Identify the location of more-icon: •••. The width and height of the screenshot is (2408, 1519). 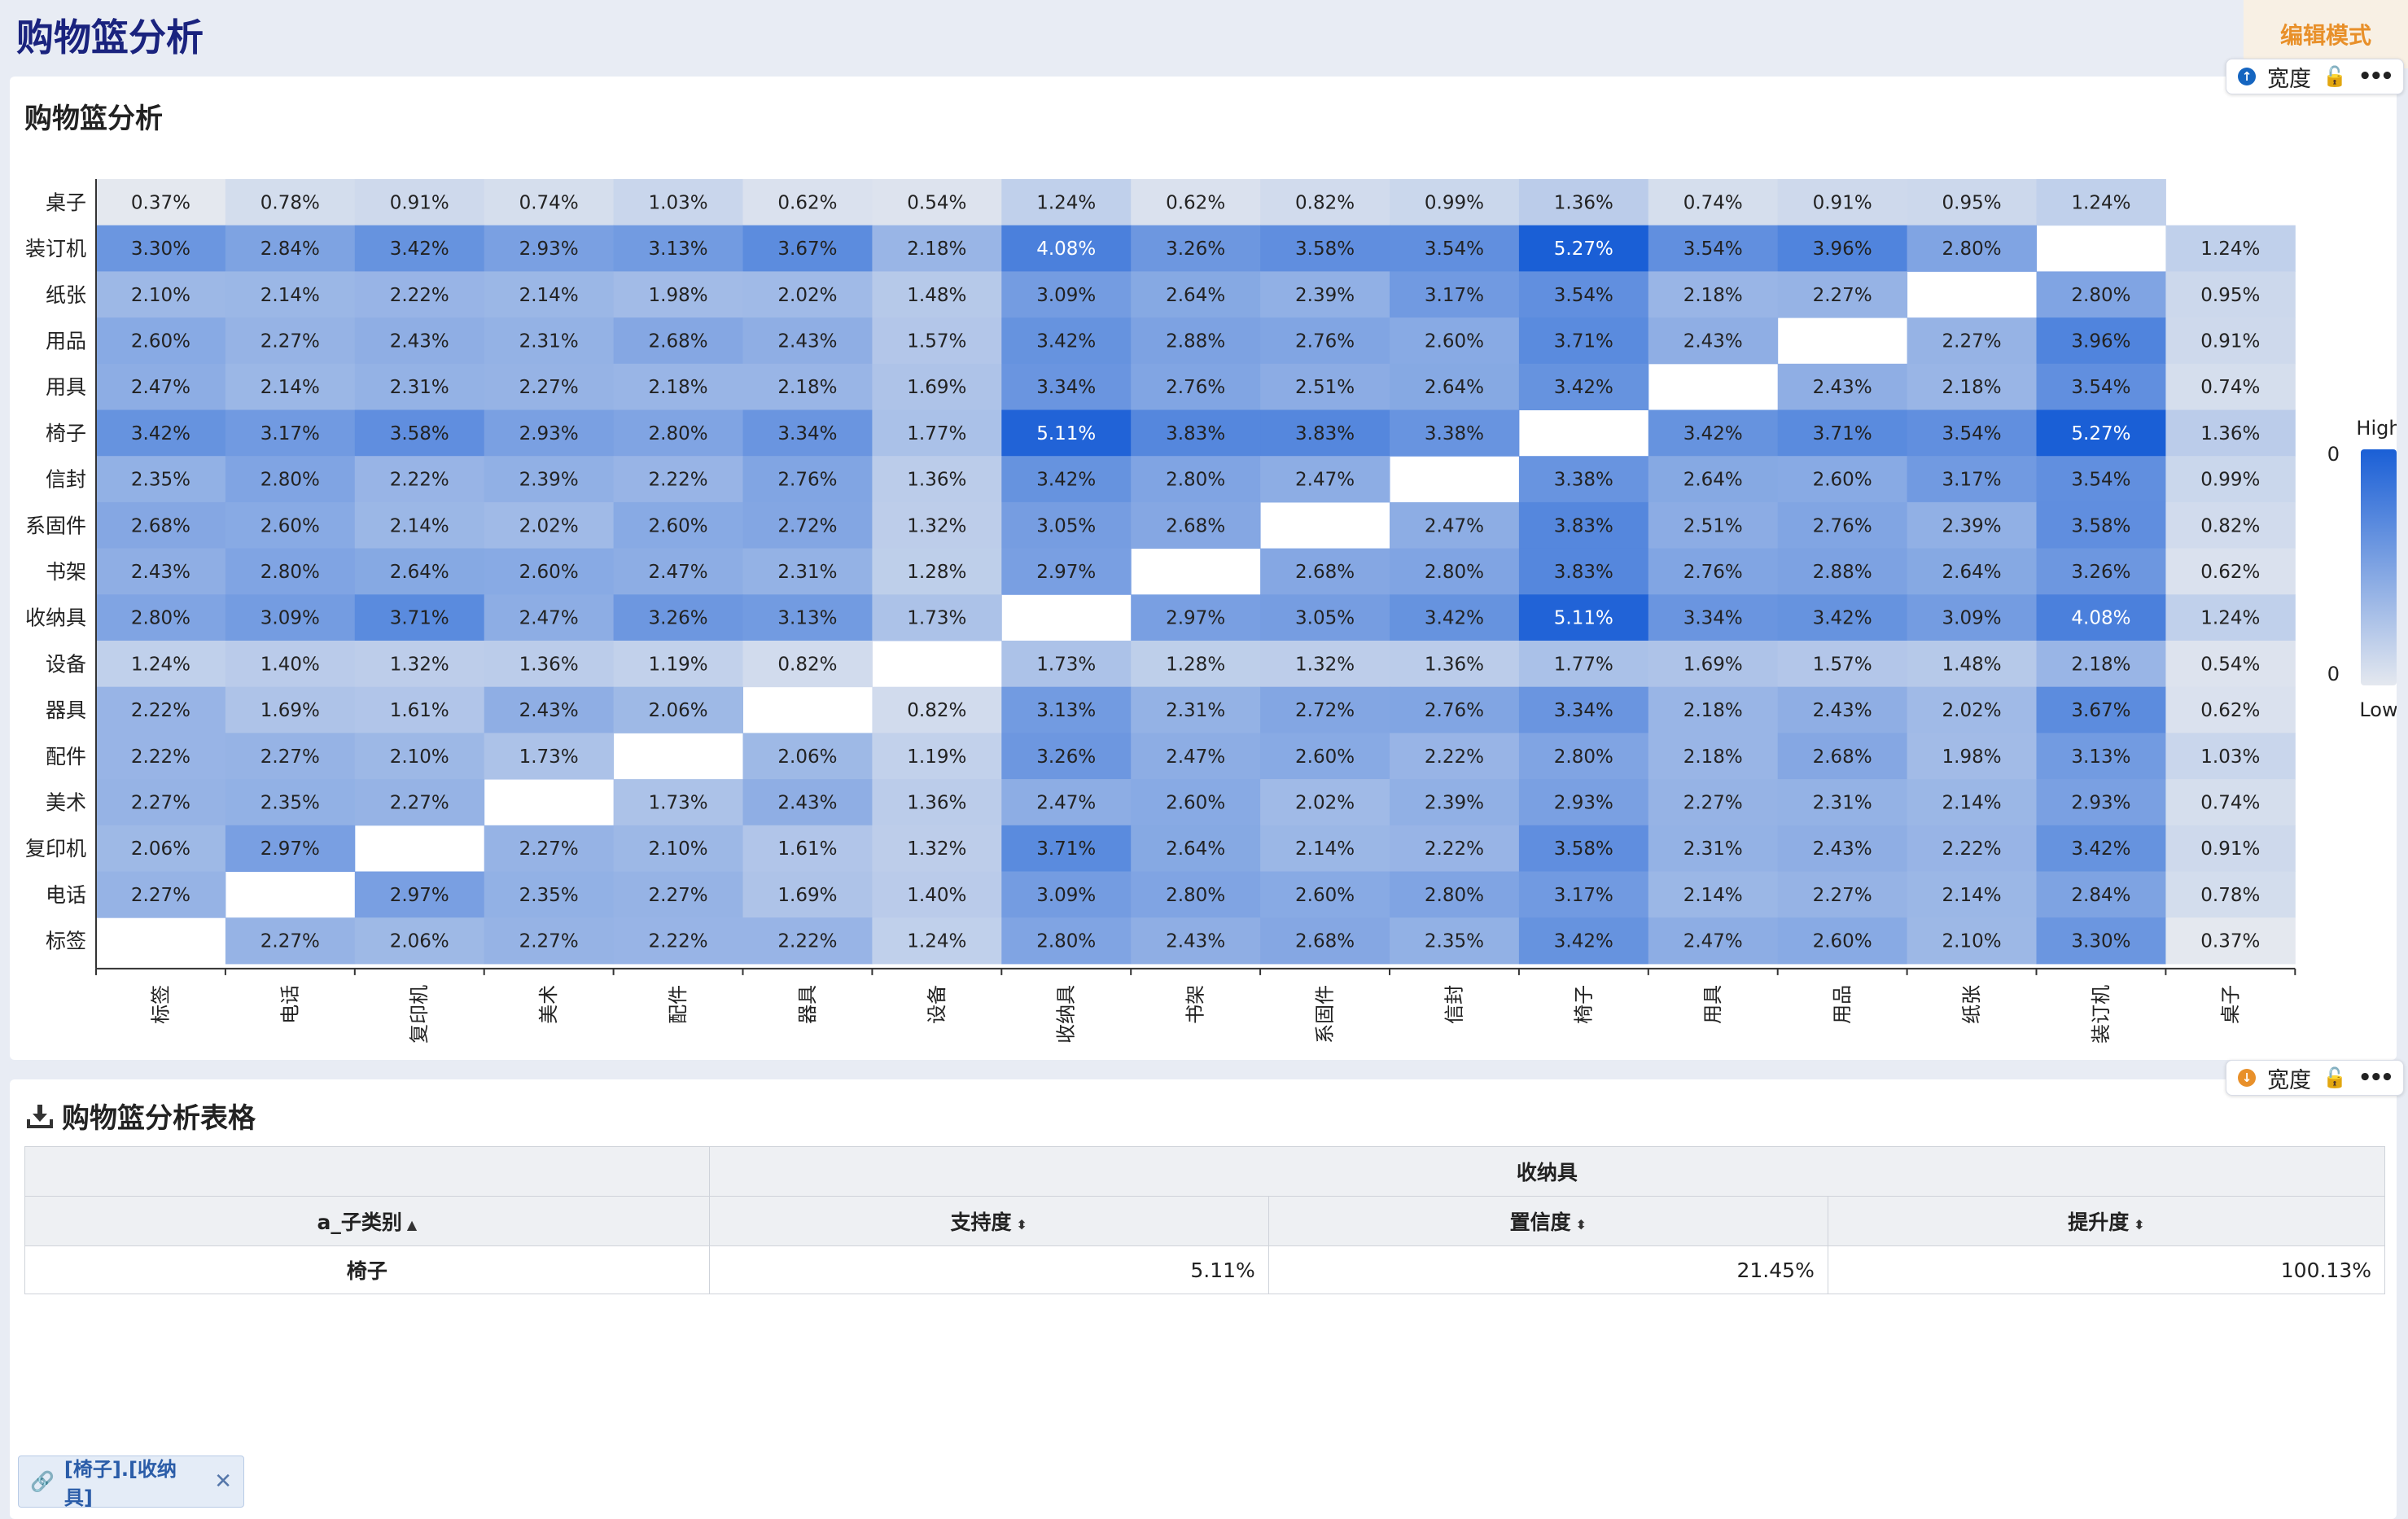
(2376, 76).